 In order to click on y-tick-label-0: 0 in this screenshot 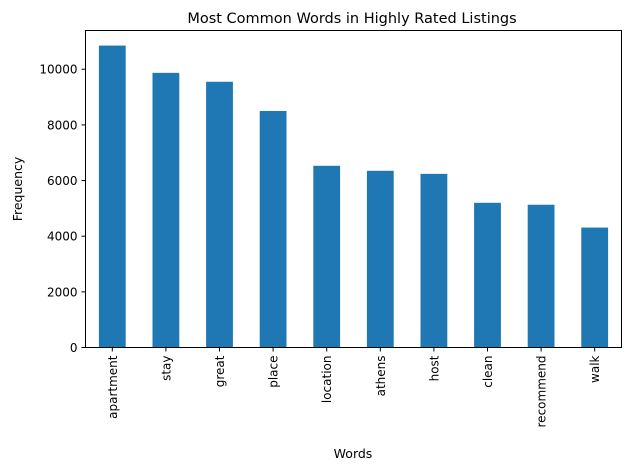, I will do `click(74, 348)`.